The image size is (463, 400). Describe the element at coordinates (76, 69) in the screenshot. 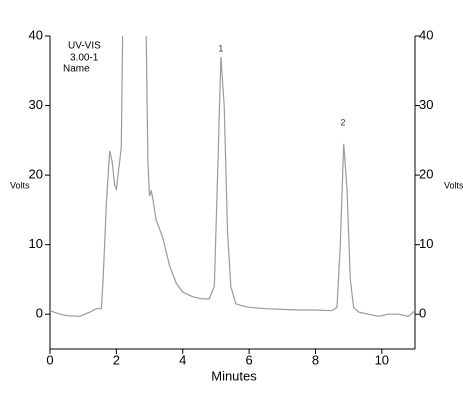

I see `info-line: Name` at that location.